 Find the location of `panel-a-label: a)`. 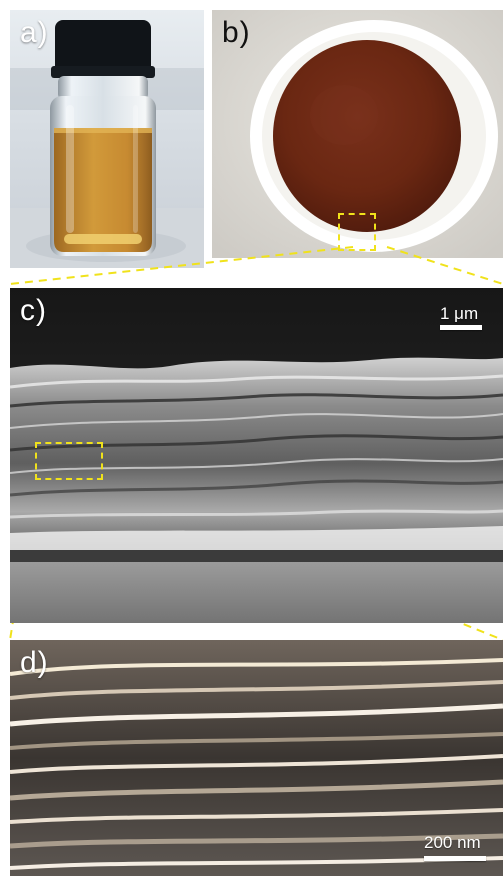

panel-a-label: a) is located at coordinates (34, 32).